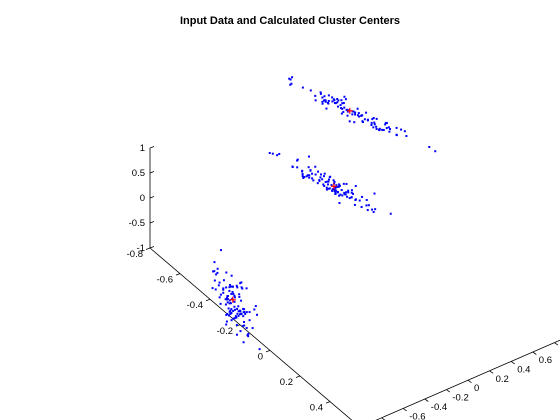 Image resolution: width=560 pixels, height=420 pixels. Describe the element at coordinates (291, 205) in the screenshot. I see `centers-layer` at that location.